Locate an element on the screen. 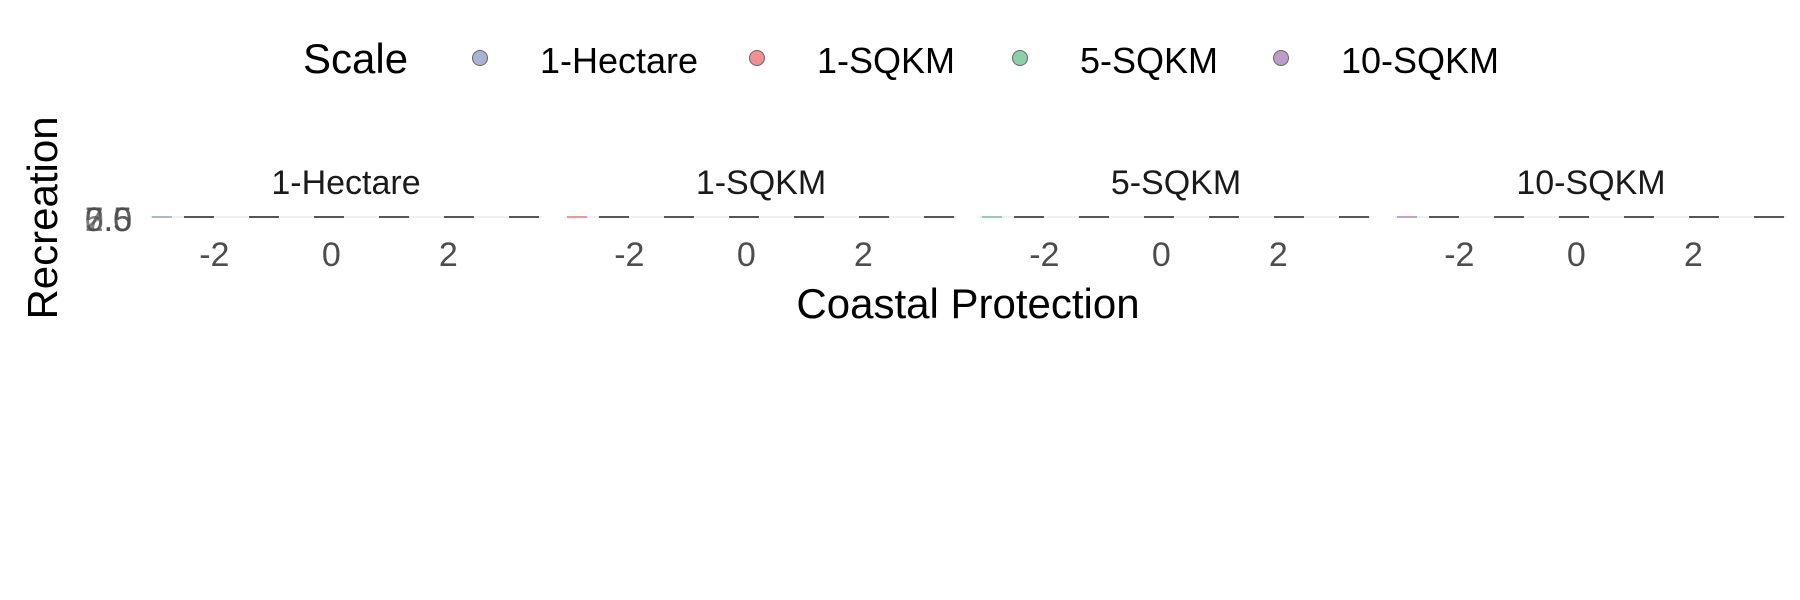  y-axis-label: Recreation is located at coordinates (42, 217).